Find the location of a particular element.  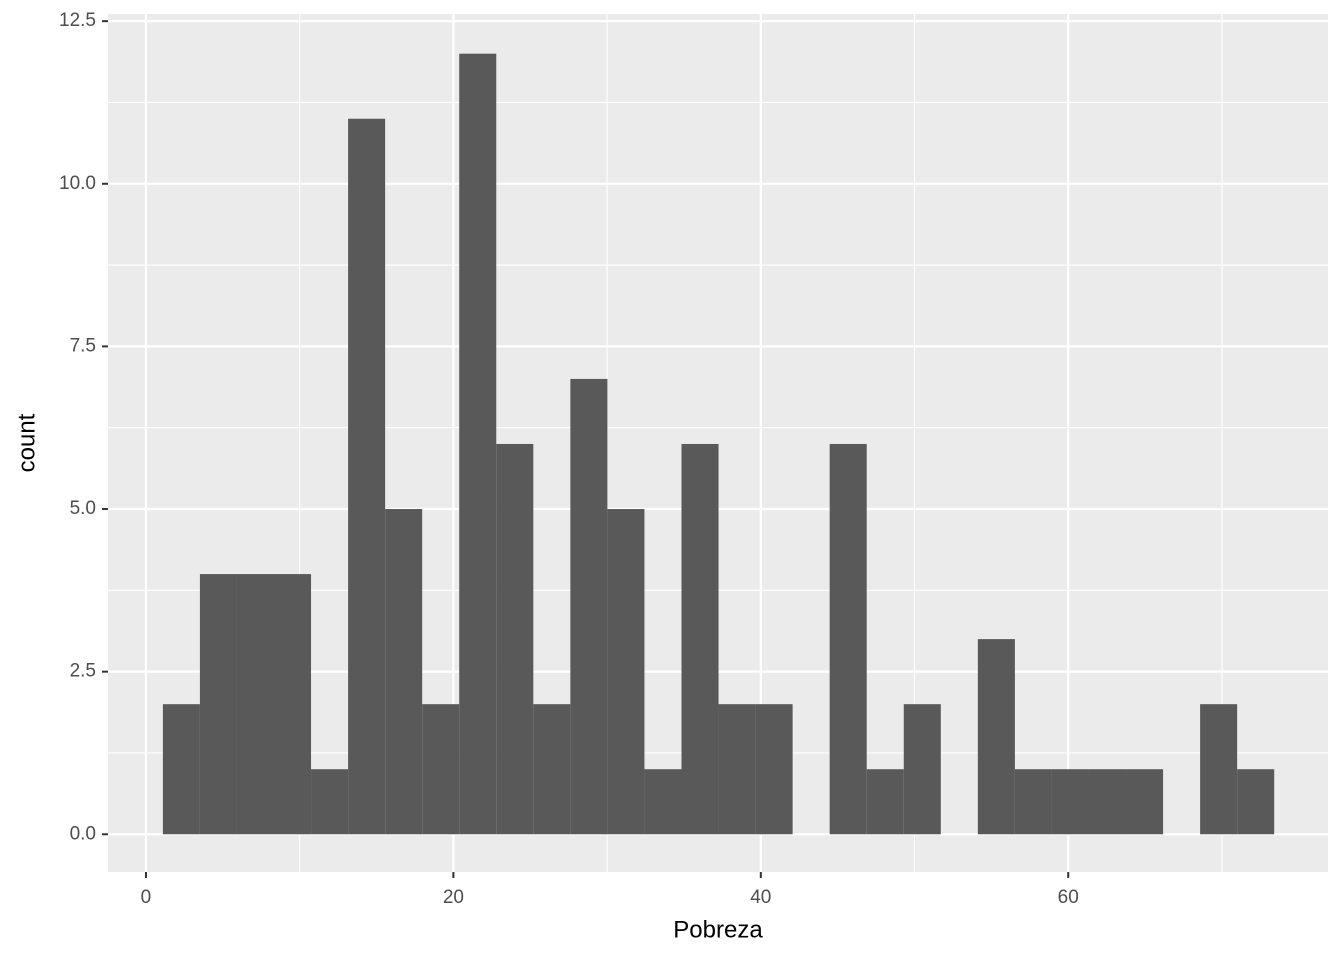

x-axis-title: Pobreza is located at coordinates (718, 929).